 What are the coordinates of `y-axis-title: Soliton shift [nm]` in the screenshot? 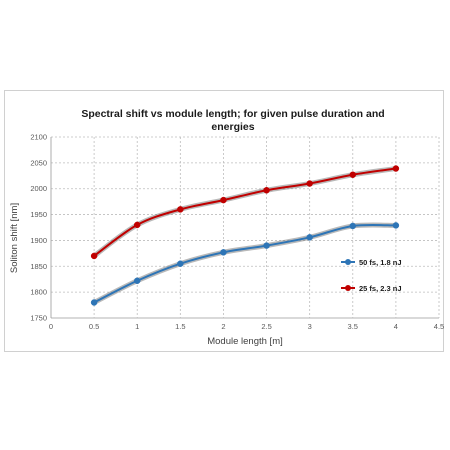 It's located at (14, 238).